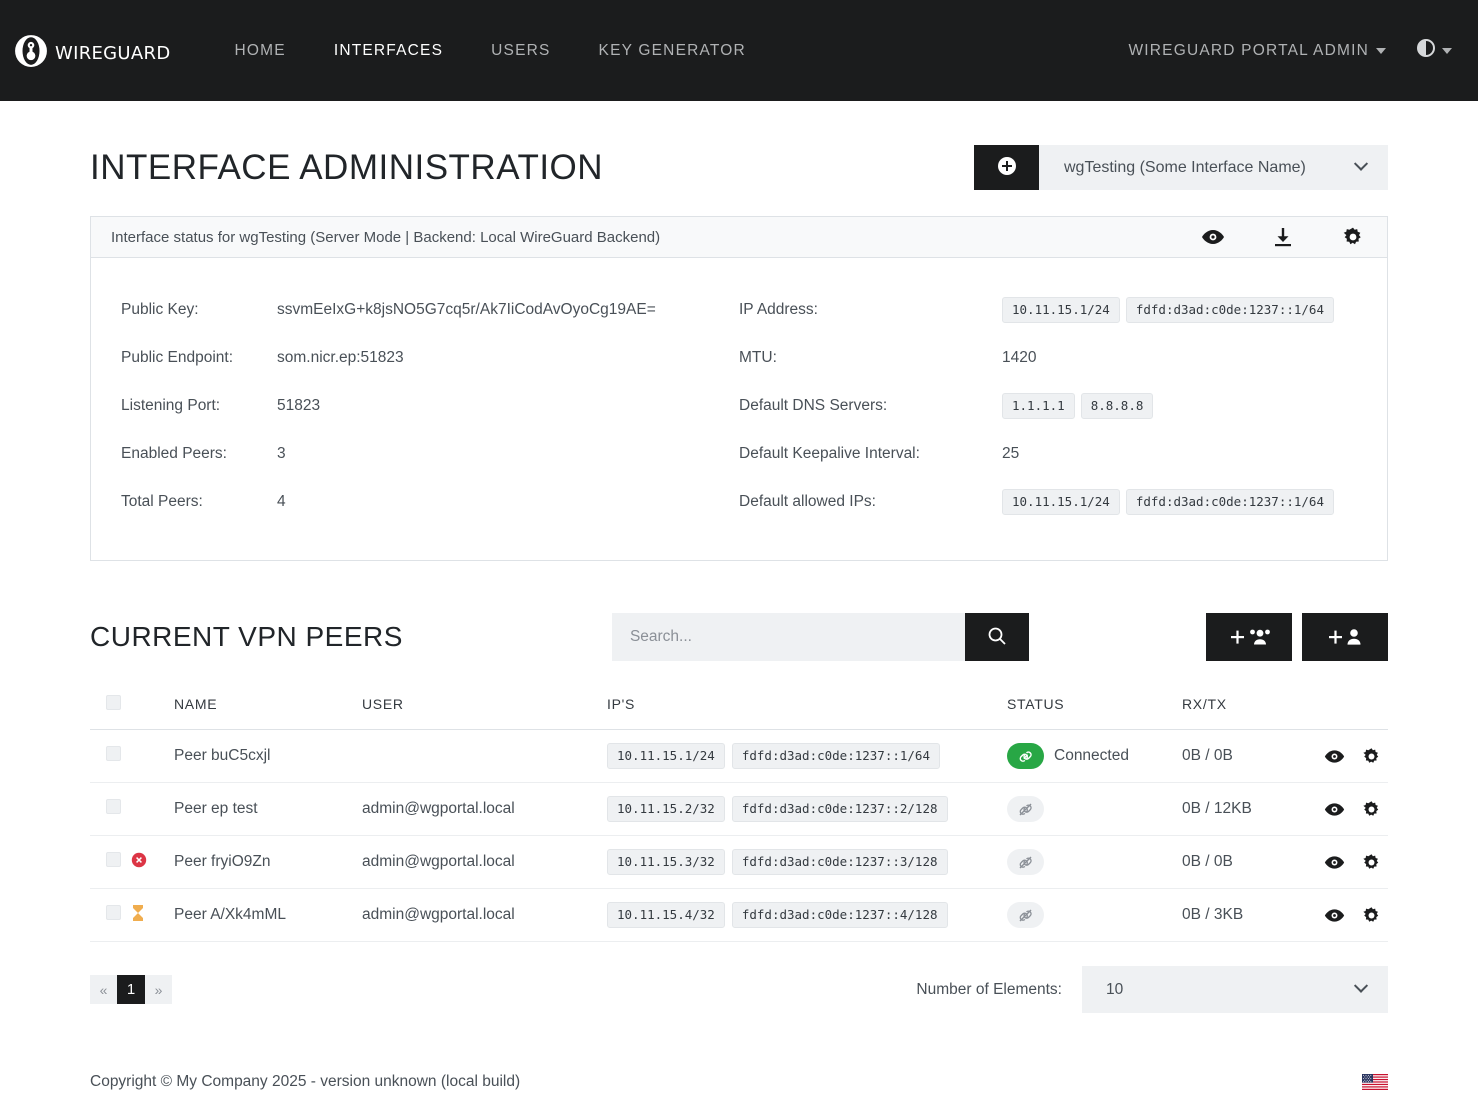  What do you see at coordinates (484, 712) in the screenshot?
I see `column-header-user: User` at bounding box center [484, 712].